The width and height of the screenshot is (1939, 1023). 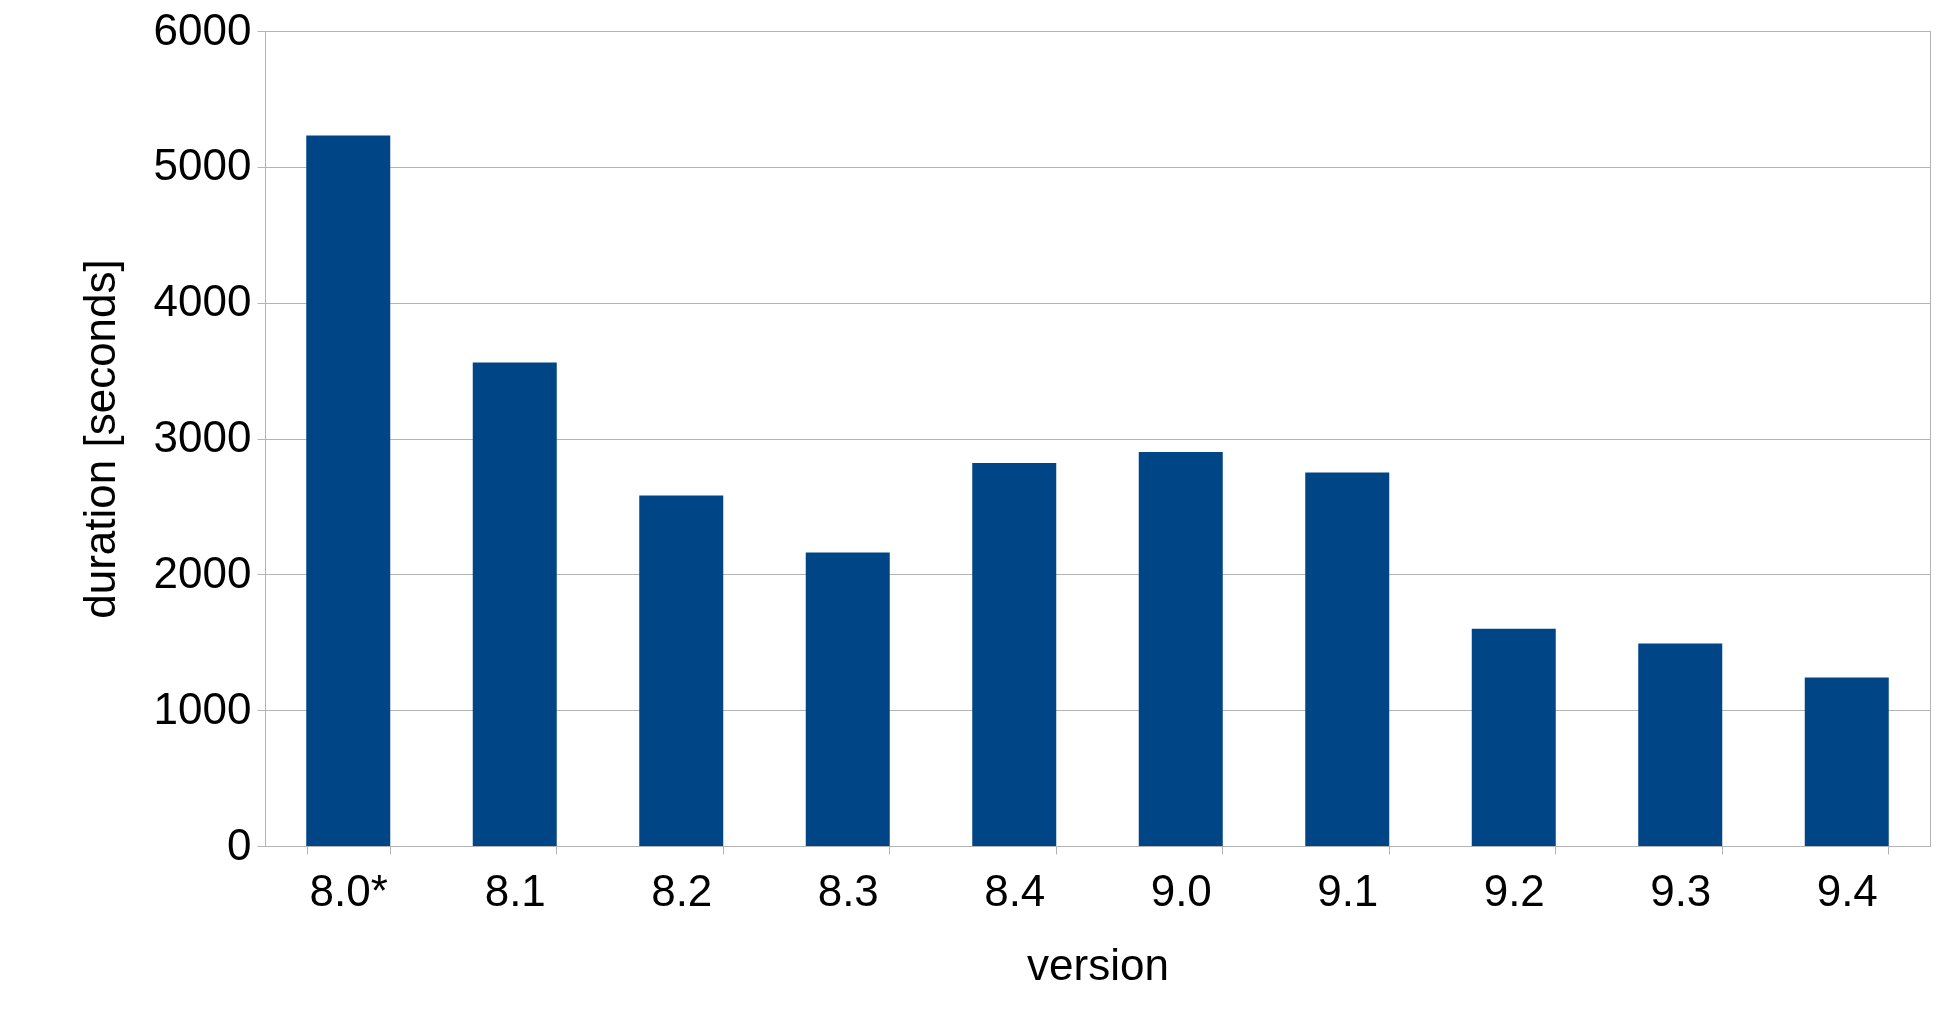 What do you see at coordinates (202, 301) in the screenshot?
I see `y-tick-label: 4000` at bounding box center [202, 301].